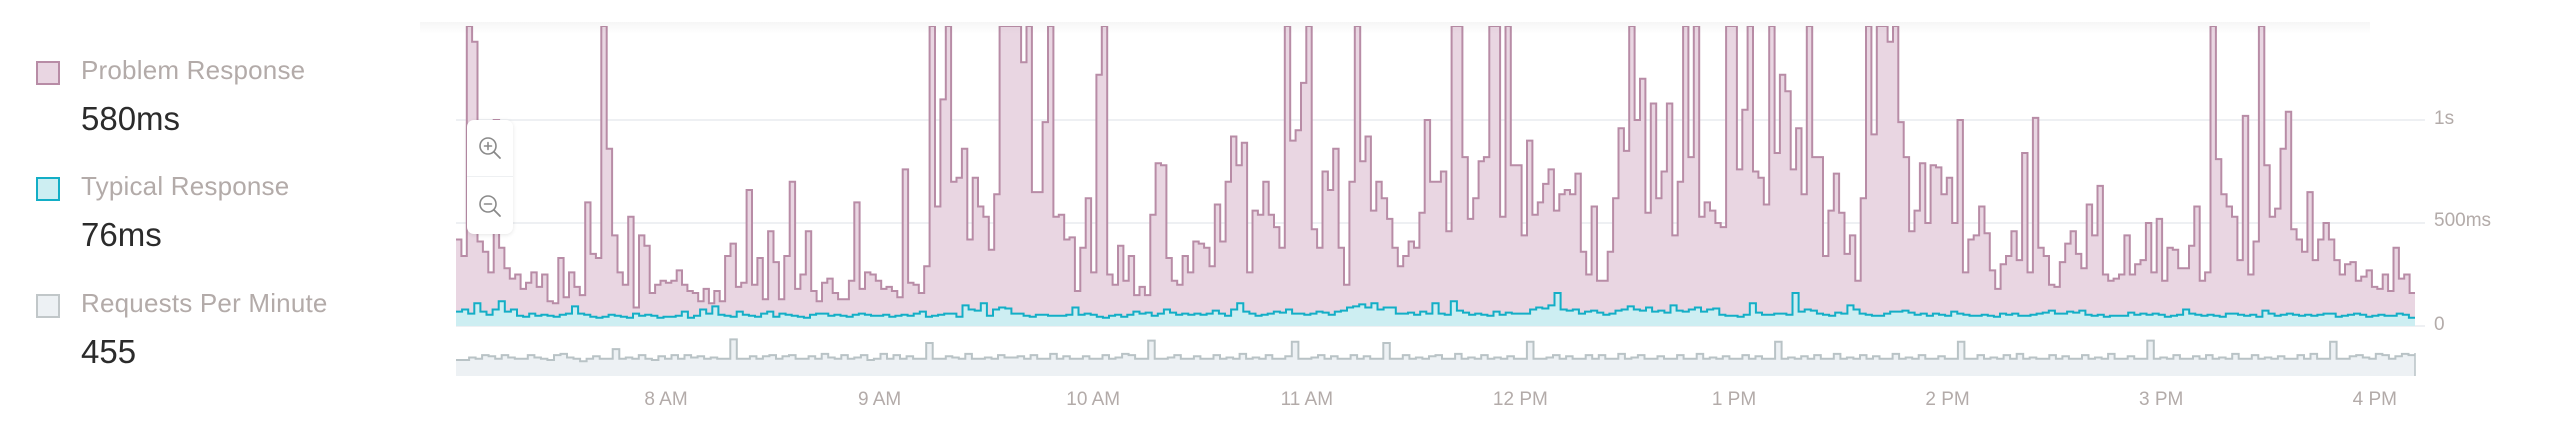 Image resolution: width=2554 pixels, height=434 pixels. Describe the element at coordinates (109, 351) in the screenshot. I see `legend-value: 455` at that location.